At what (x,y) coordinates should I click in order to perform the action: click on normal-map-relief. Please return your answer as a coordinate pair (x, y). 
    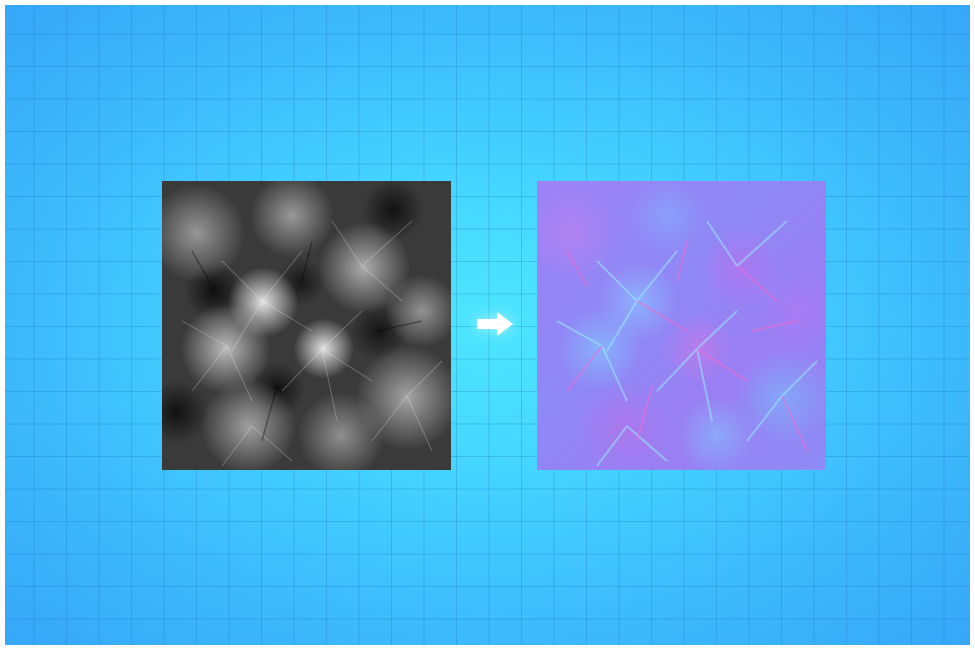
    Looking at the image, I should click on (687, 343).